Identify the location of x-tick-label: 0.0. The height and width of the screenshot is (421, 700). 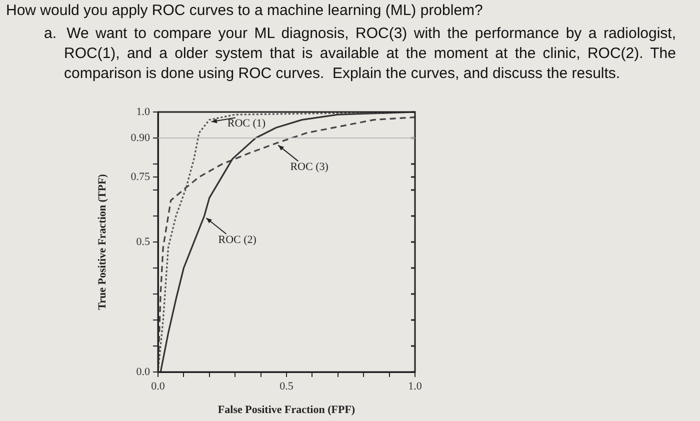
(158, 386).